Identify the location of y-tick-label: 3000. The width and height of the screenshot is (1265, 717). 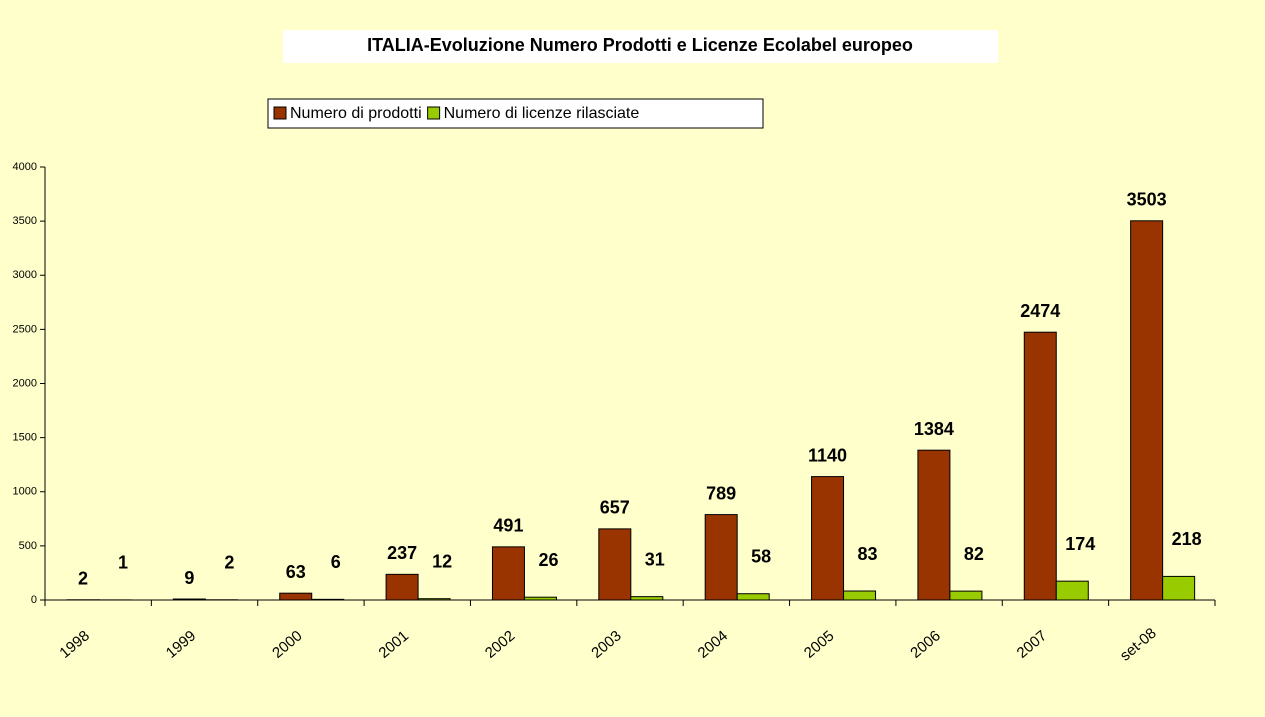
(25, 275).